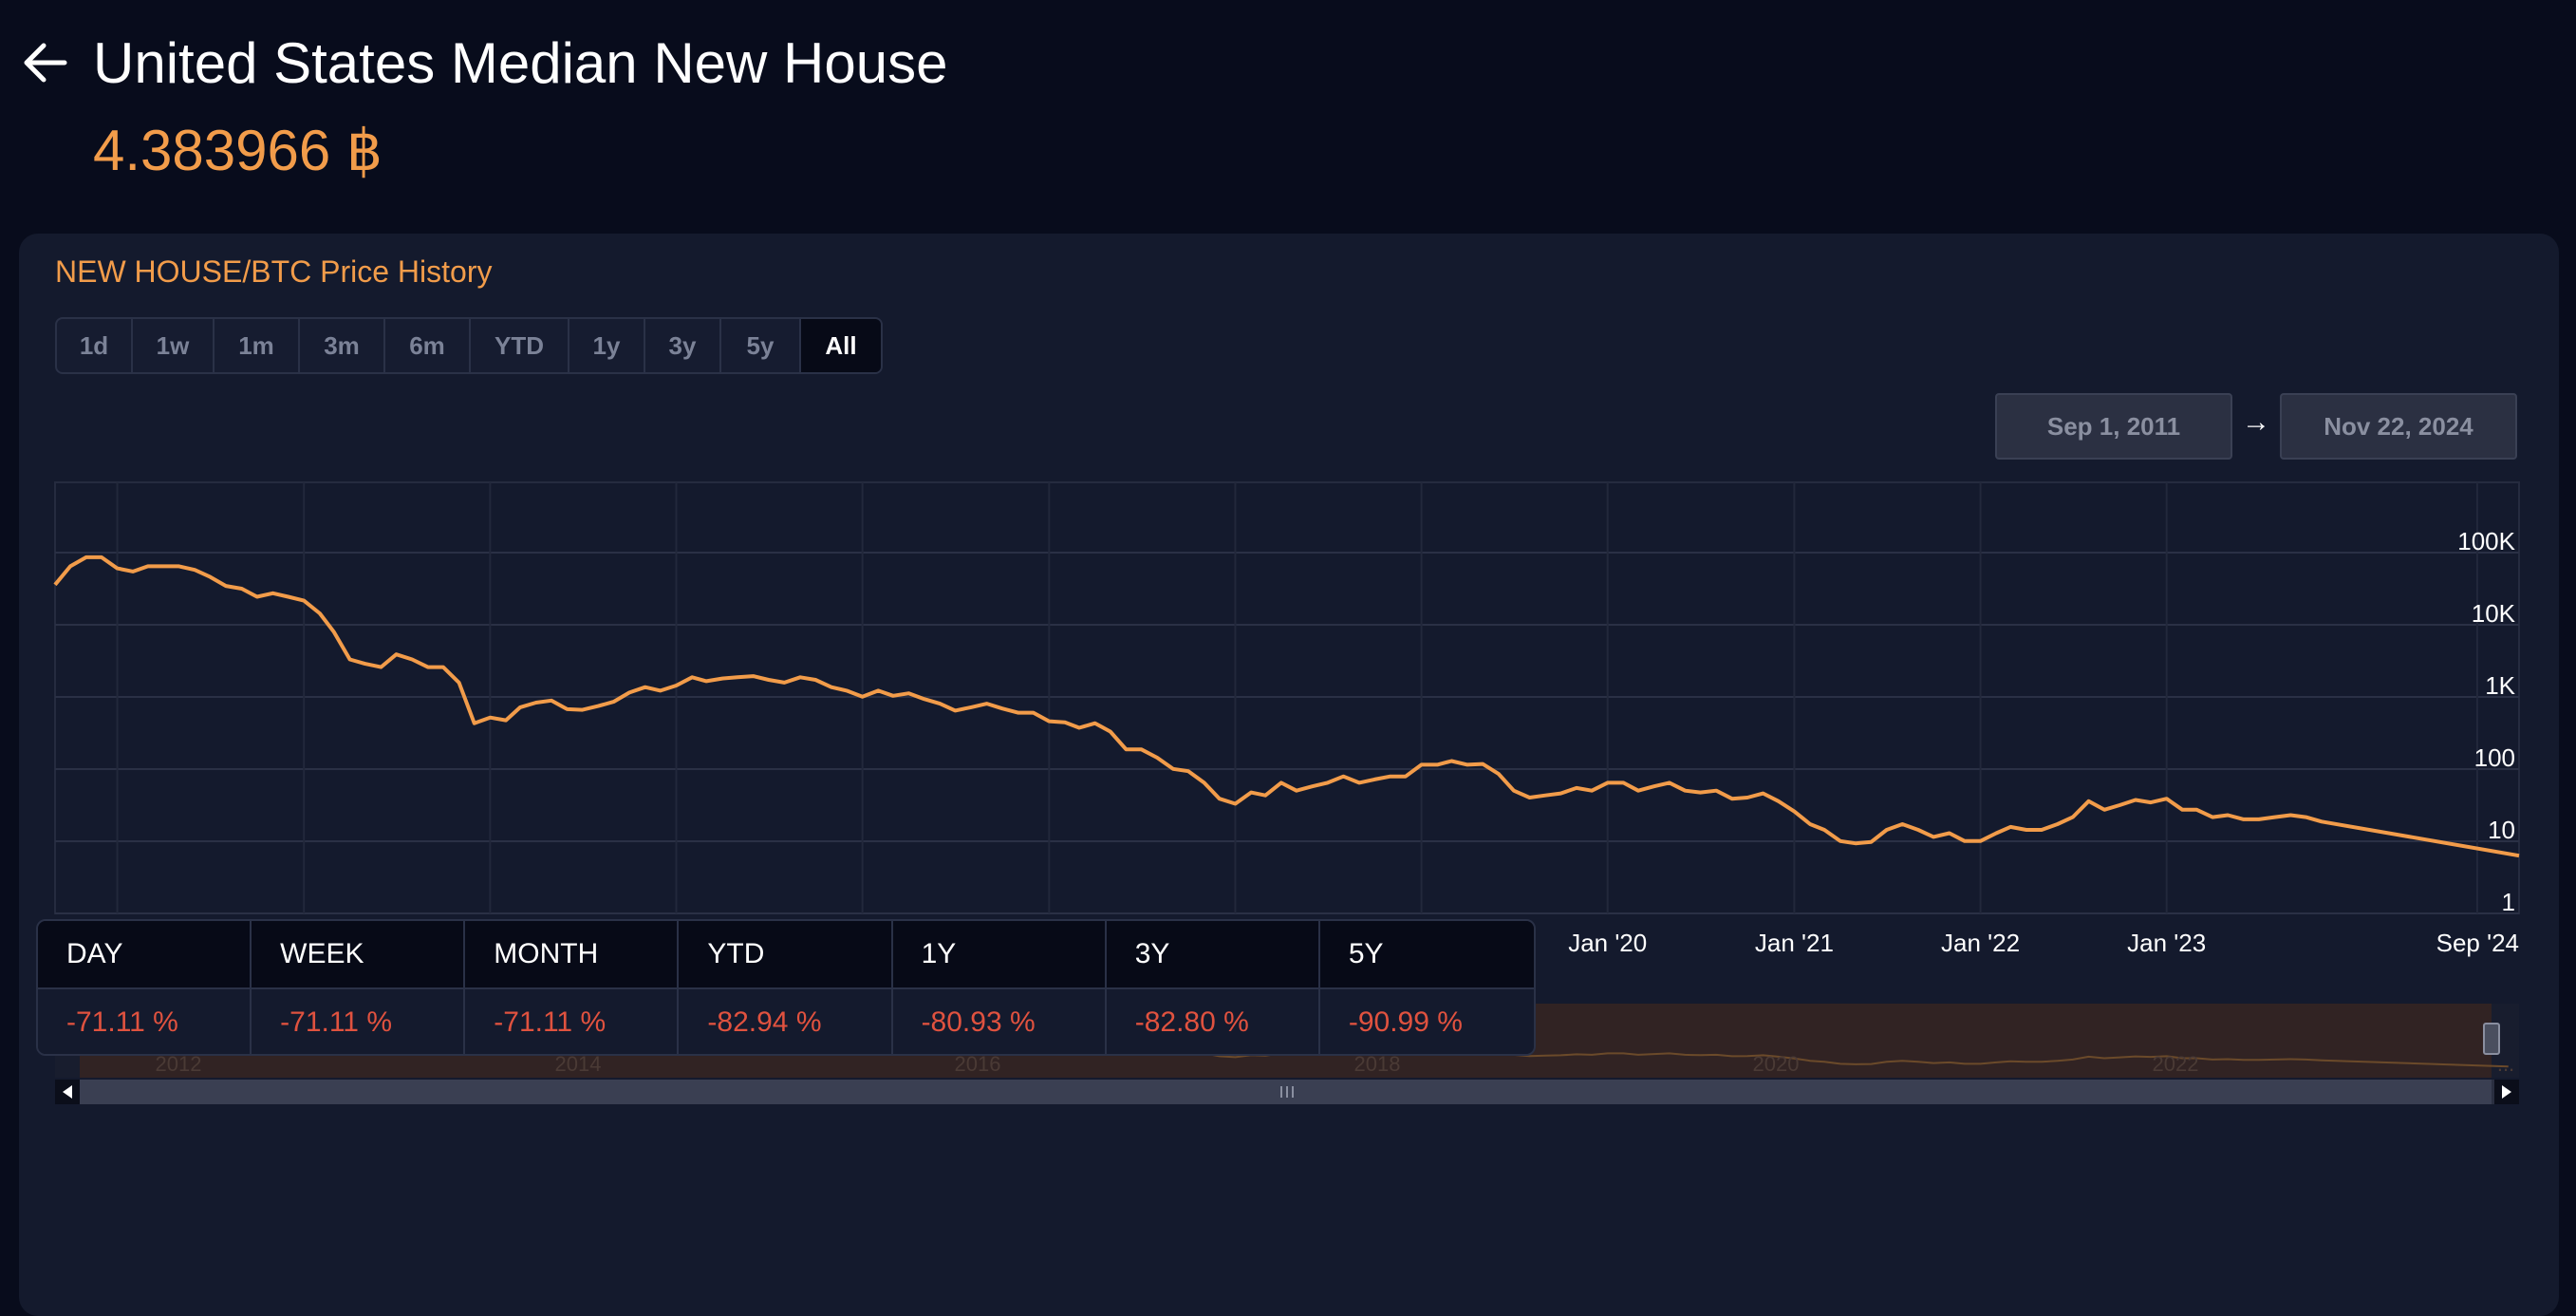 The image size is (2576, 1316). I want to click on x-tick-label: Jan '23, so click(2166, 943).